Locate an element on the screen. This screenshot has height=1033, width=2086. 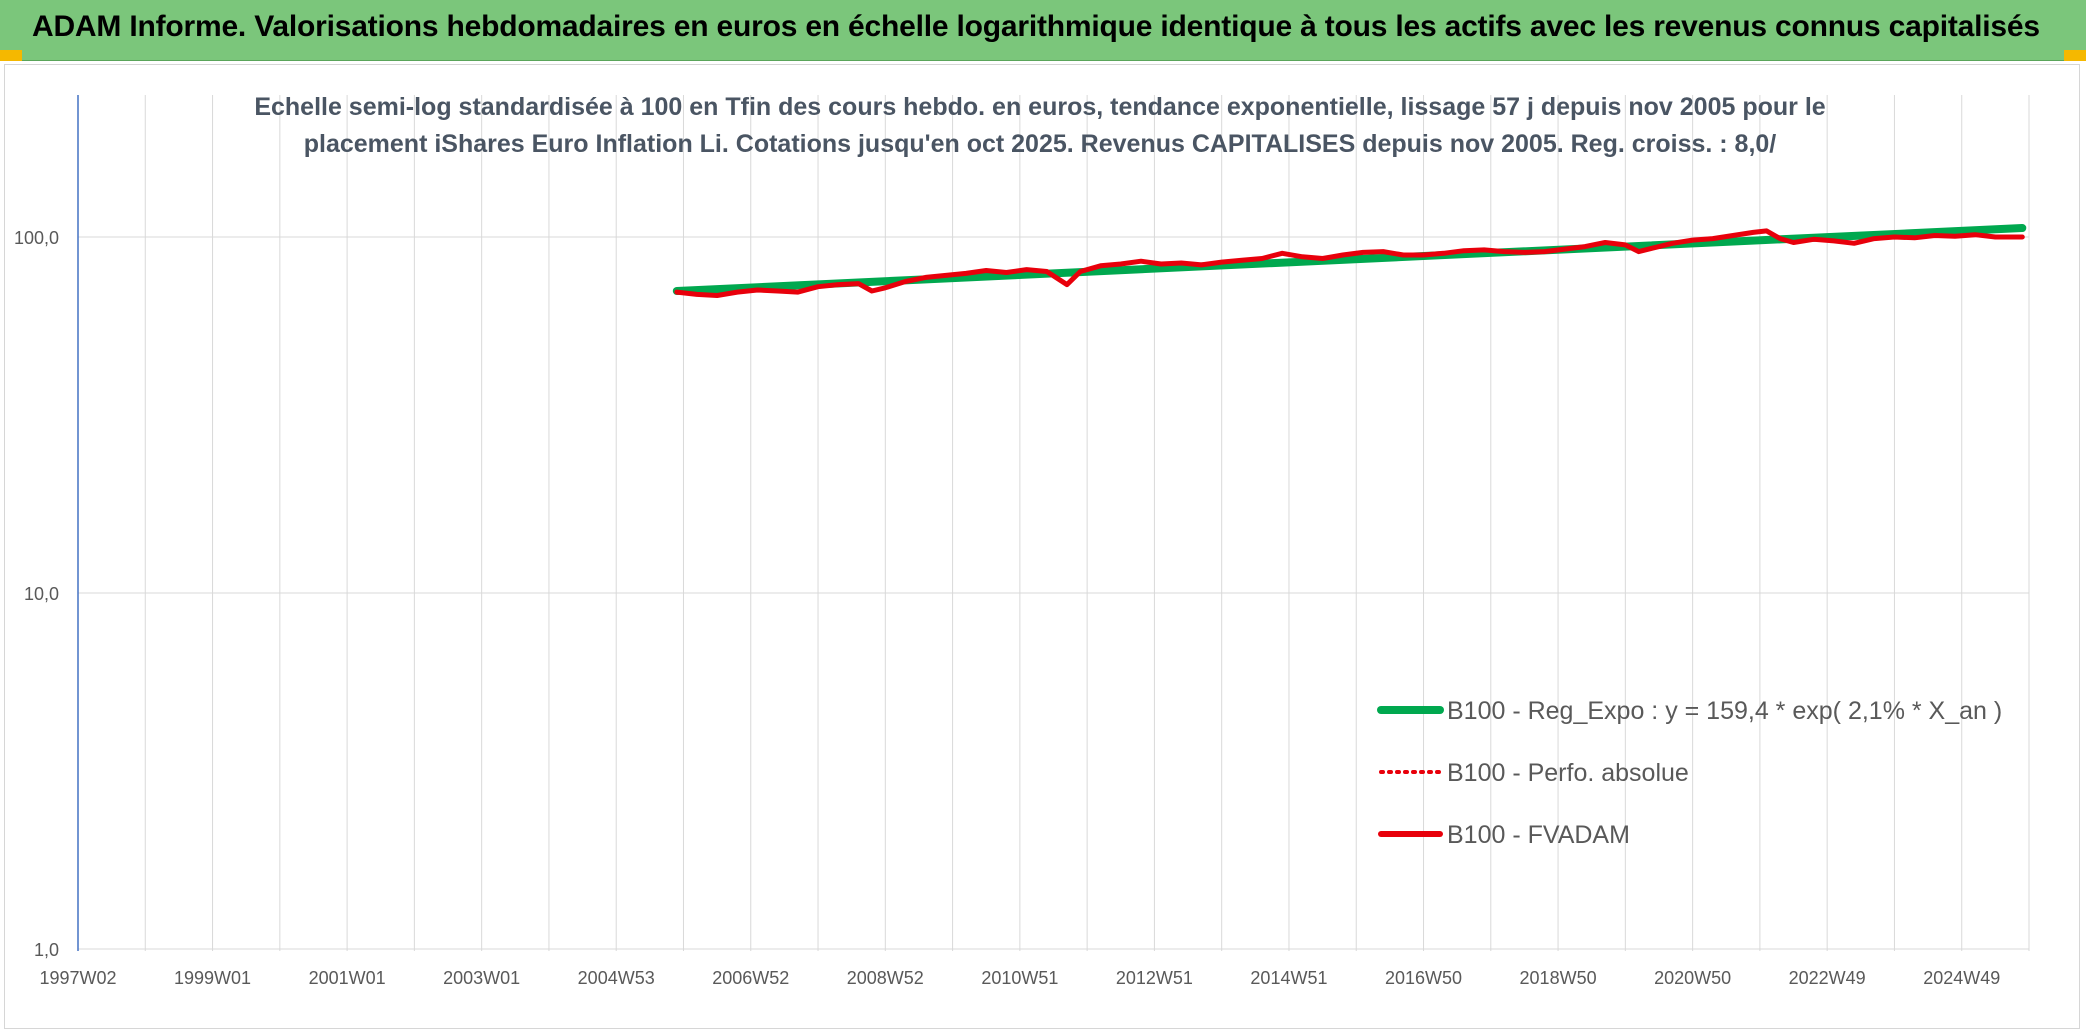
accent-corner-left is located at coordinates (11, 55).